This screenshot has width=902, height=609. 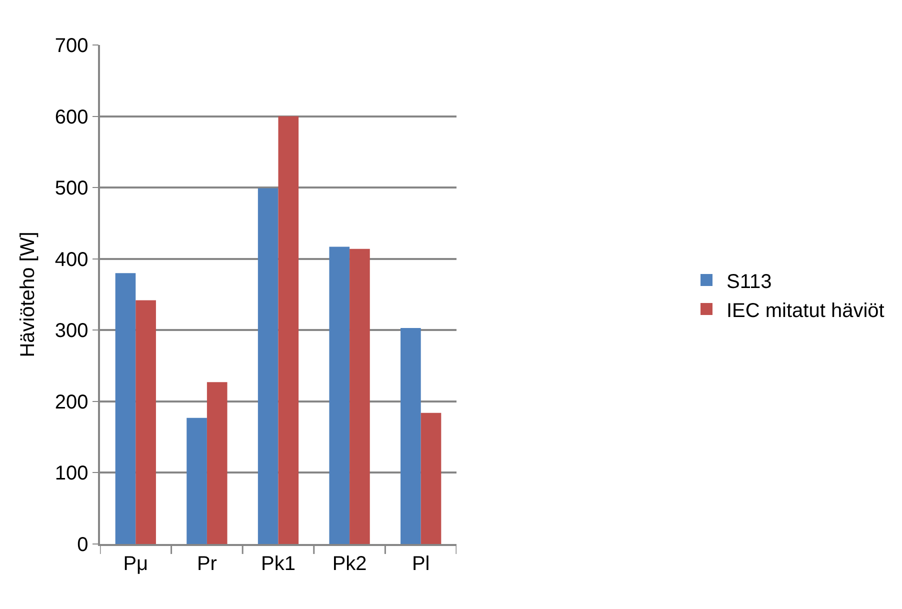 What do you see at coordinates (82, 545) in the screenshot?
I see `y-tick-label: 0` at bounding box center [82, 545].